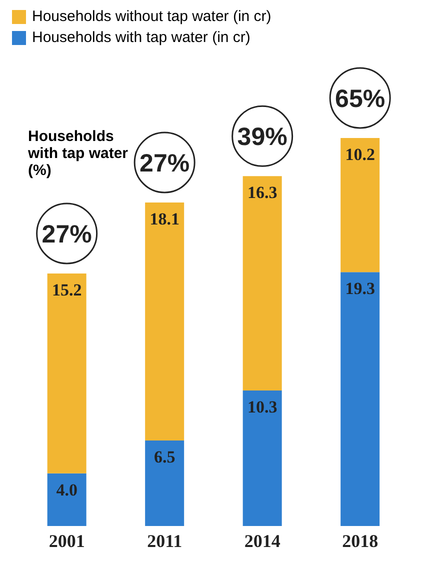  Describe the element at coordinates (78, 153) in the screenshot. I see `annotation: Households with tap water (%)` at that location.